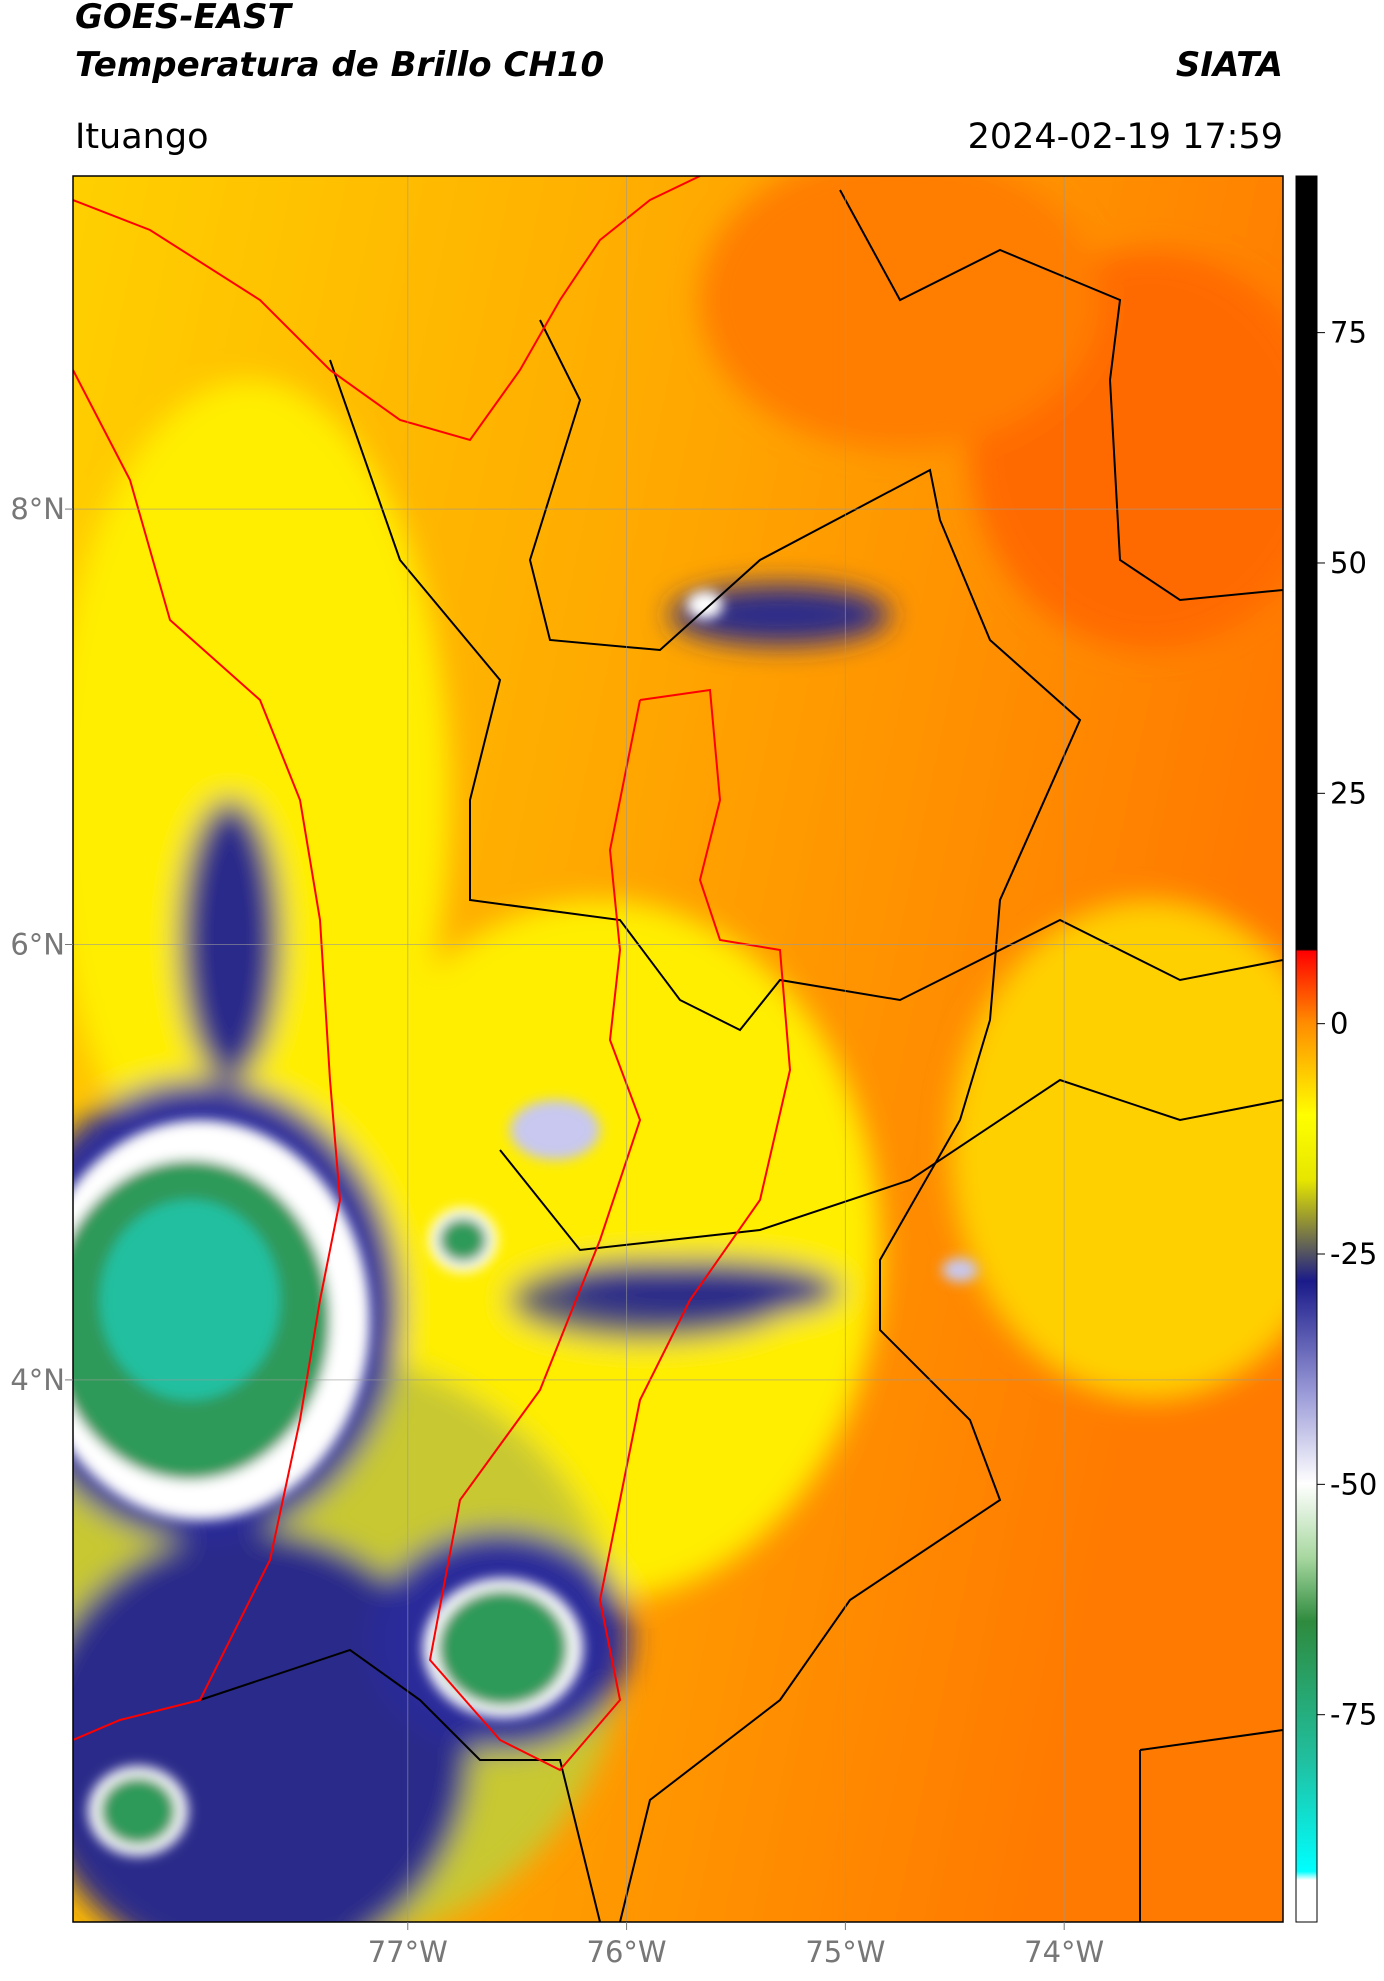  What do you see at coordinates (1306, 1049) in the screenshot?
I see `colorbar` at bounding box center [1306, 1049].